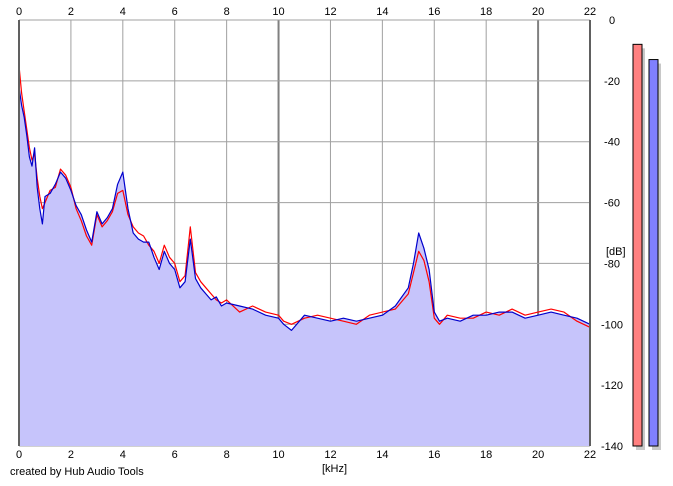 The height and width of the screenshot is (486, 673). Describe the element at coordinates (590, 455) in the screenshot. I see `x-tick-label-bottom: 22` at that location.